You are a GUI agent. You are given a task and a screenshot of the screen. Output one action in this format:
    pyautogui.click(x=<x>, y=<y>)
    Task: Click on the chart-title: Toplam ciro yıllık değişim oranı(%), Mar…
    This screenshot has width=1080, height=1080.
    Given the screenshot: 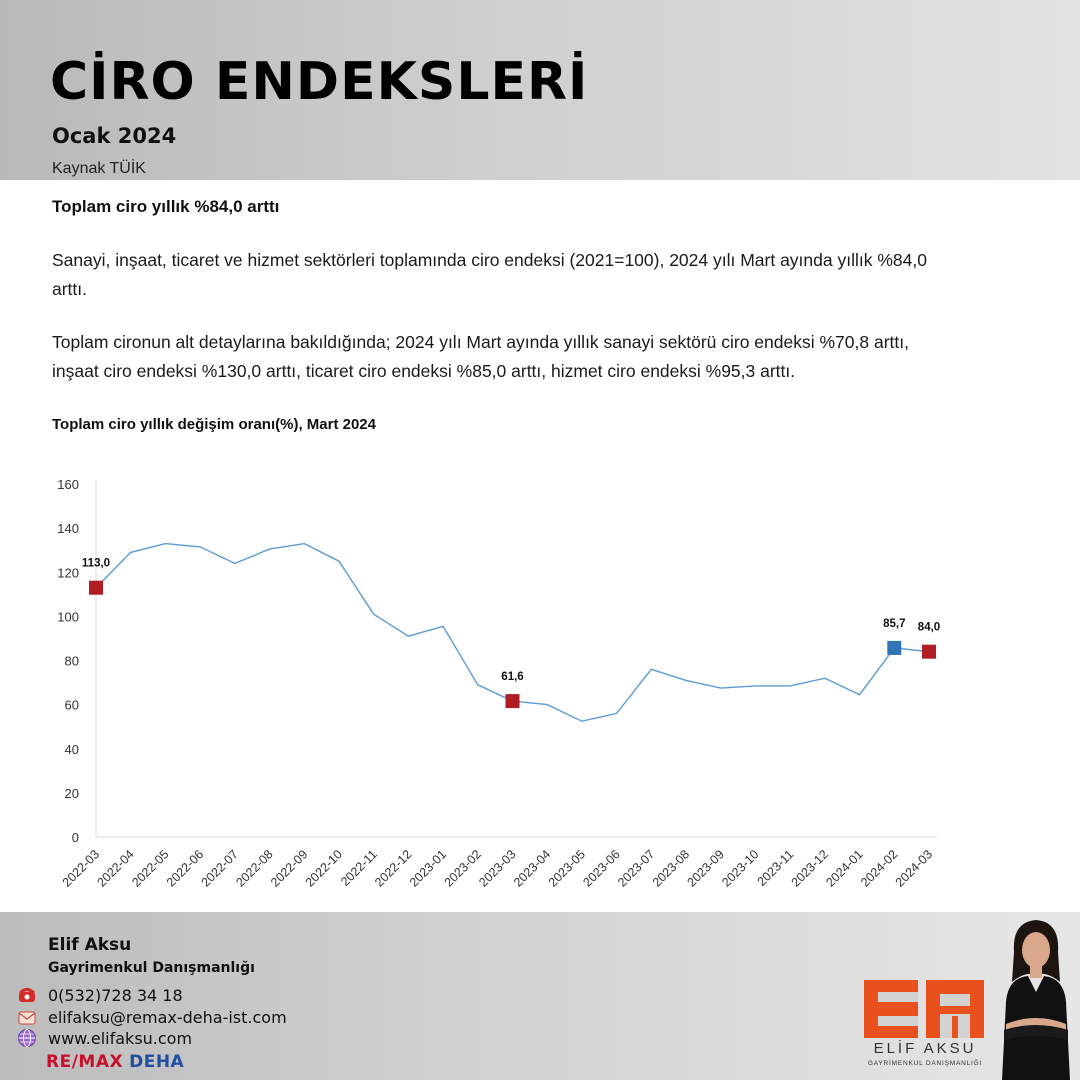 What is the action you would take?
    pyautogui.click(x=214, y=424)
    